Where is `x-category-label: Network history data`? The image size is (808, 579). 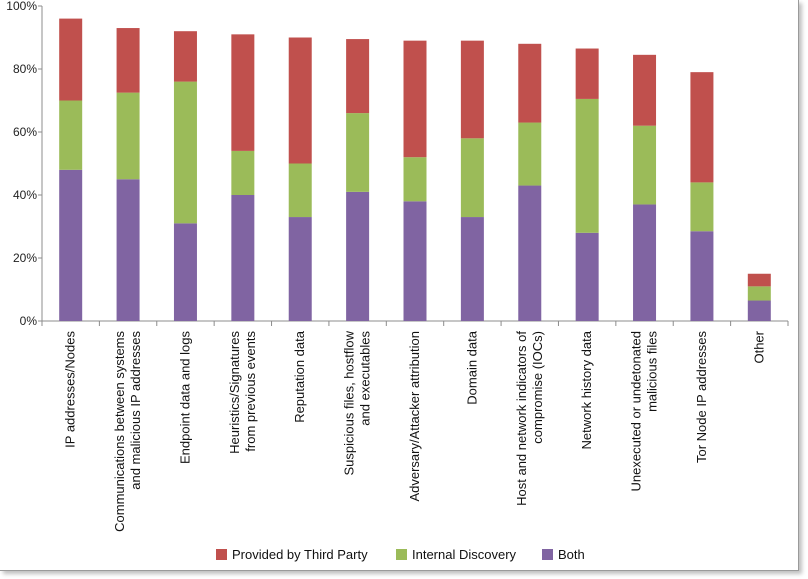
x-category-label: Network history data is located at coordinates (586, 389).